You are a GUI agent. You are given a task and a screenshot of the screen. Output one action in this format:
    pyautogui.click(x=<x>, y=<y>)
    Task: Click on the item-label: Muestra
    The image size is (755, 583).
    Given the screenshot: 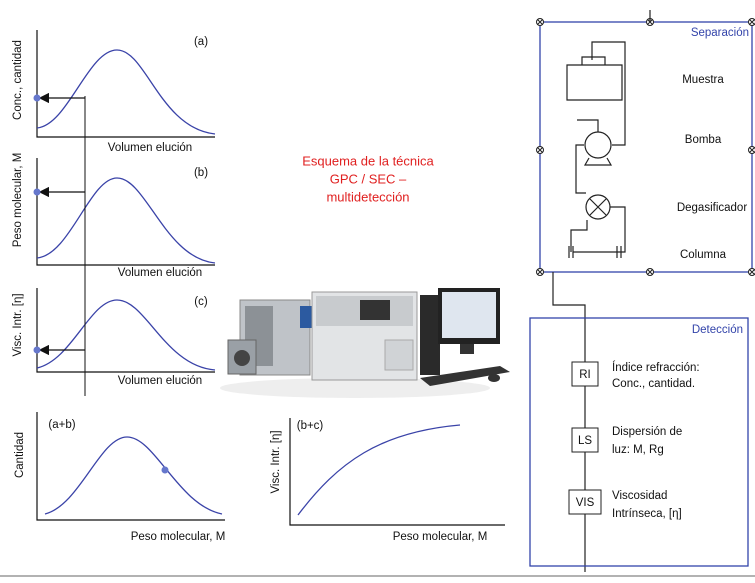 What is the action you would take?
    pyautogui.click(x=703, y=80)
    